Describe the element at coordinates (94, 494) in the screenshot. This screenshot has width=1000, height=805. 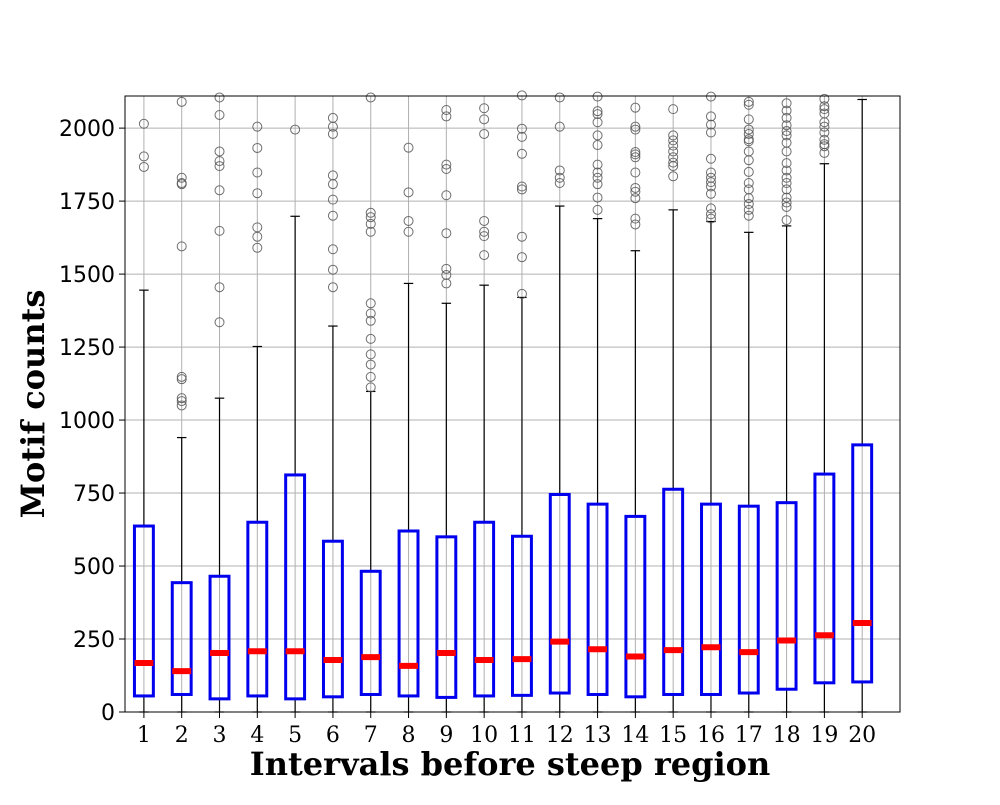
I see `y-tick-label: 750` at that location.